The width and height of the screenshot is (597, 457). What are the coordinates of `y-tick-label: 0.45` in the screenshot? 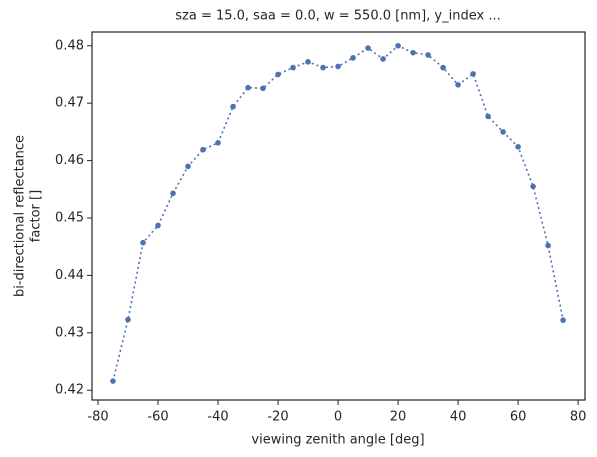 It's located at (69, 218).